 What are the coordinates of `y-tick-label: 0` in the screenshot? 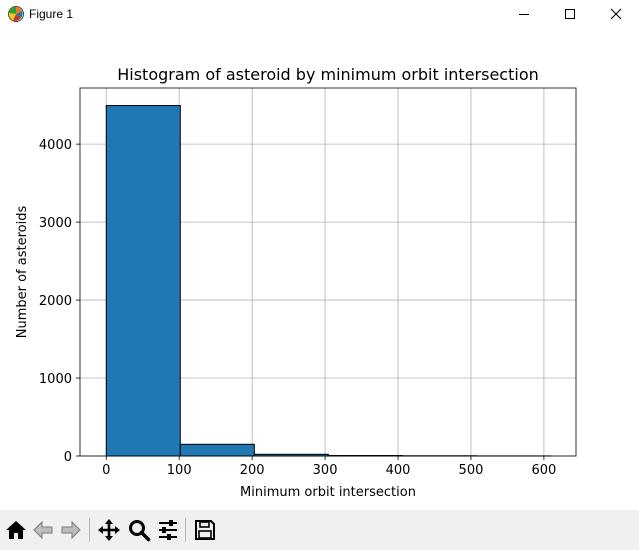 It's located at (68, 457).